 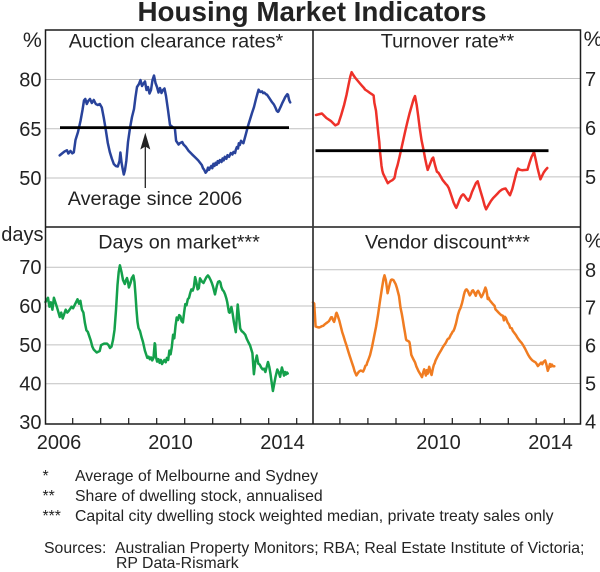 What do you see at coordinates (30, 423) in the screenshot?
I see `svg-text: 30` at bounding box center [30, 423].